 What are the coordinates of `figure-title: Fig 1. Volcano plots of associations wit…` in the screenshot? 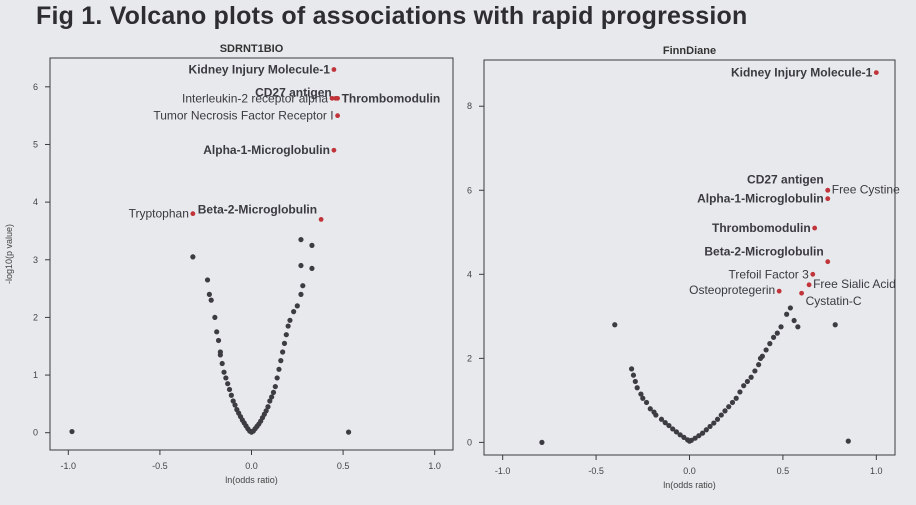 It's located at (392, 16).